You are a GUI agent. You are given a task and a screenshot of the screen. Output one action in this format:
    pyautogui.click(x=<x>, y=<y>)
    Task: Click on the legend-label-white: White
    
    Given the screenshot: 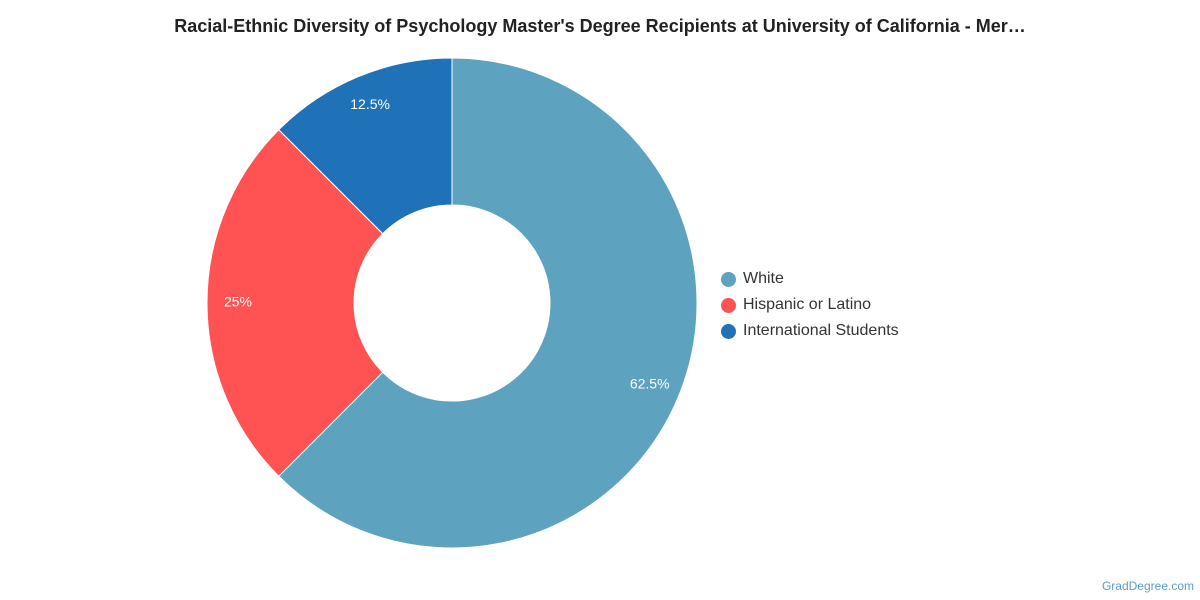 What is the action you would take?
    pyautogui.click(x=763, y=278)
    